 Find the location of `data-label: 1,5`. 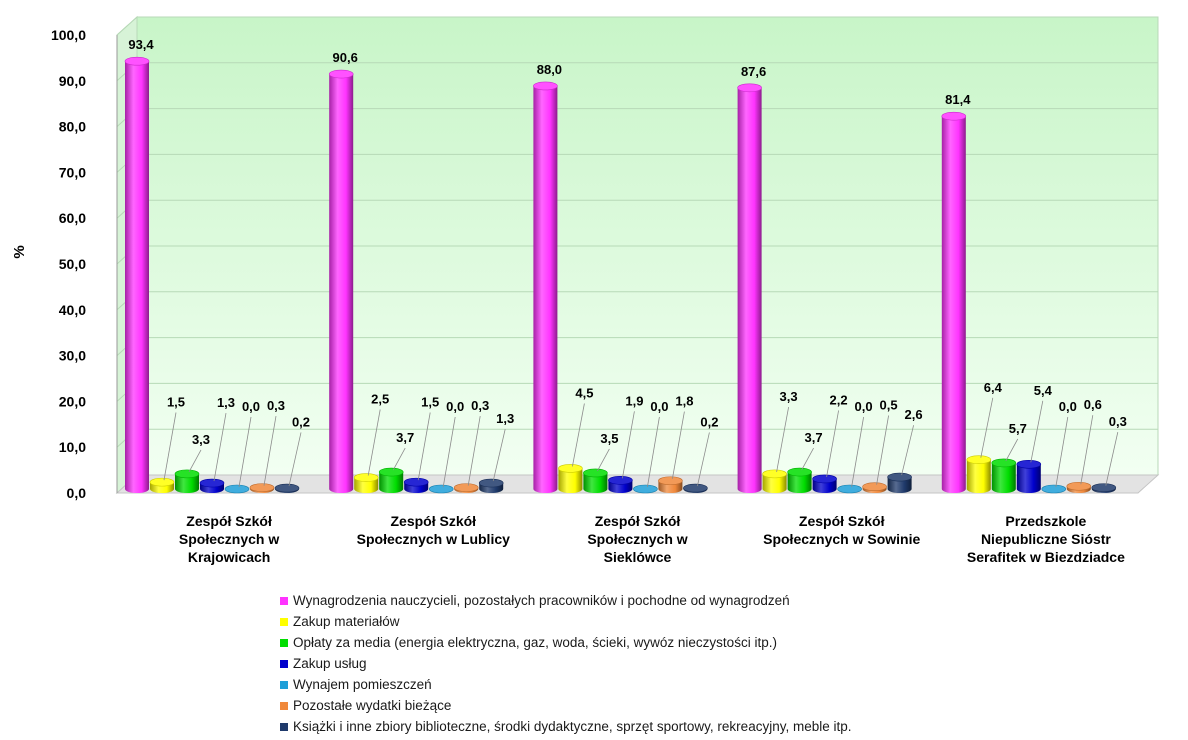

data-label: 1,5 is located at coordinates (176, 402).